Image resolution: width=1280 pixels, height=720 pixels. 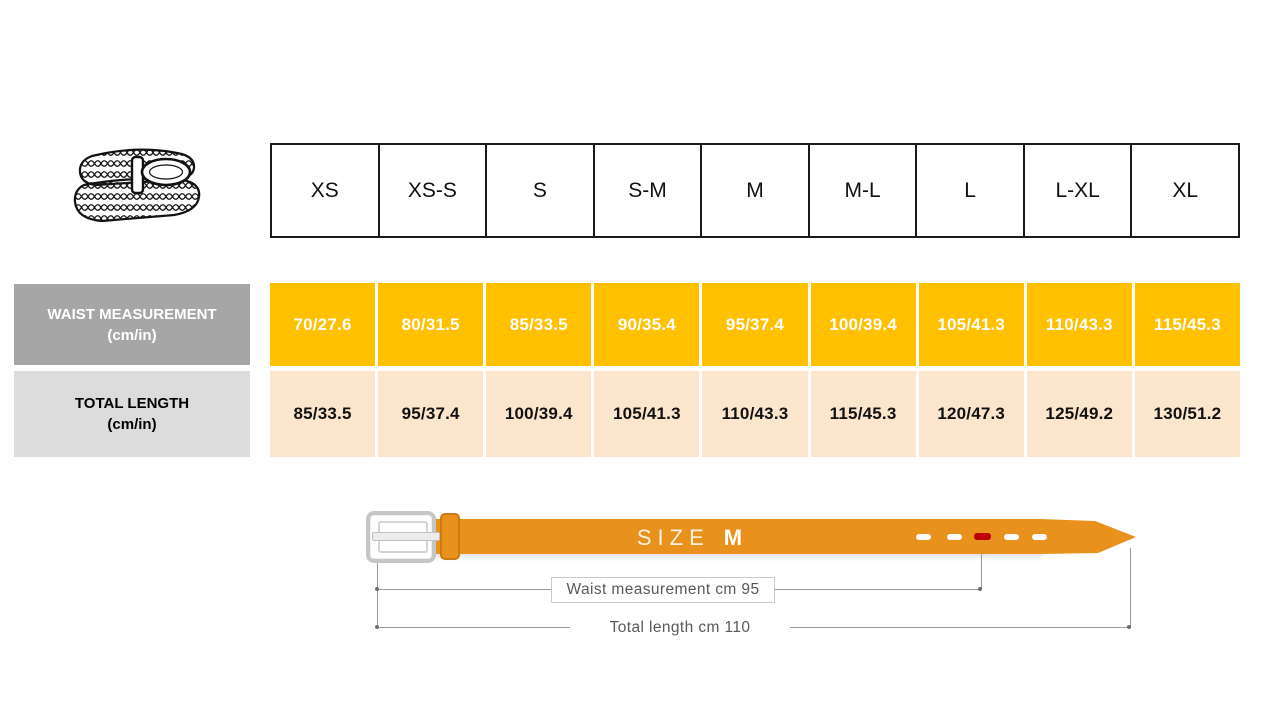 What do you see at coordinates (432, 190) in the screenshot?
I see `size-header-cell-xs-s: XS-S` at bounding box center [432, 190].